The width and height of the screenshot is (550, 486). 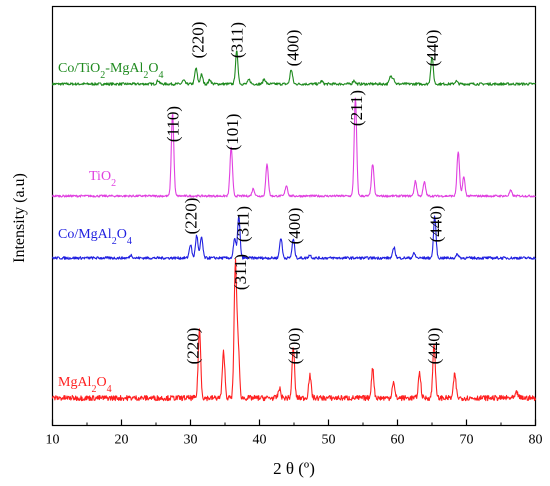 I want to click on x-tick-label-1: 20, so click(x=122, y=440).